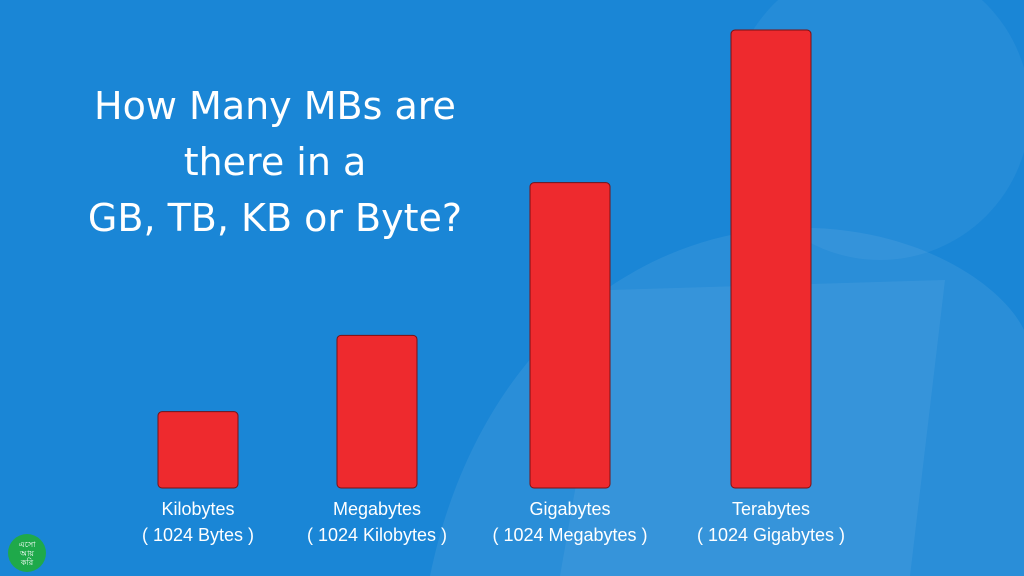 This screenshot has height=576, width=1024. Describe the element at coordinates (377, 411) in the screenshot. I see `bar-megabytes` at that location.